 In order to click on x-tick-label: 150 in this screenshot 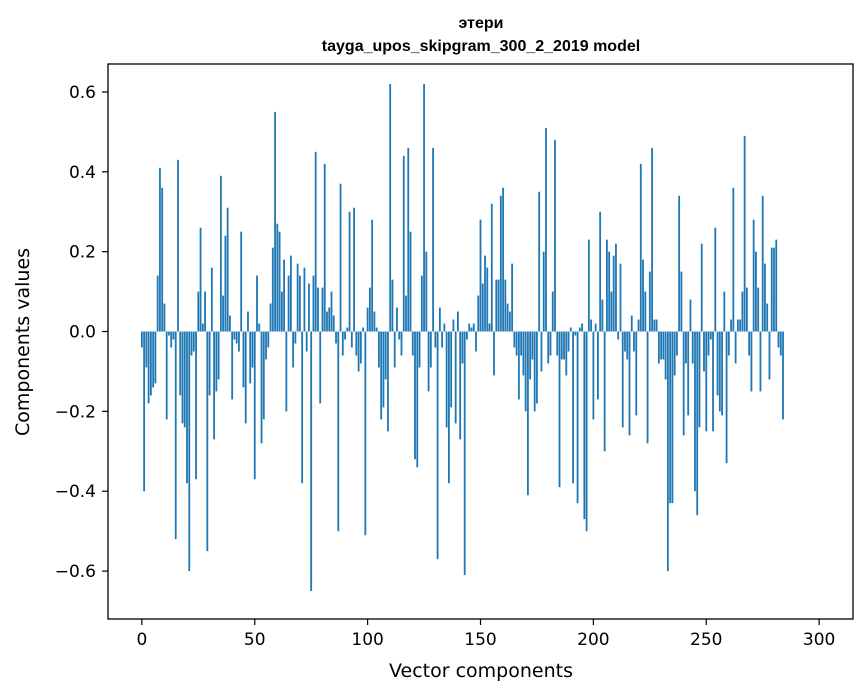, I will do `click(480, 640)`.